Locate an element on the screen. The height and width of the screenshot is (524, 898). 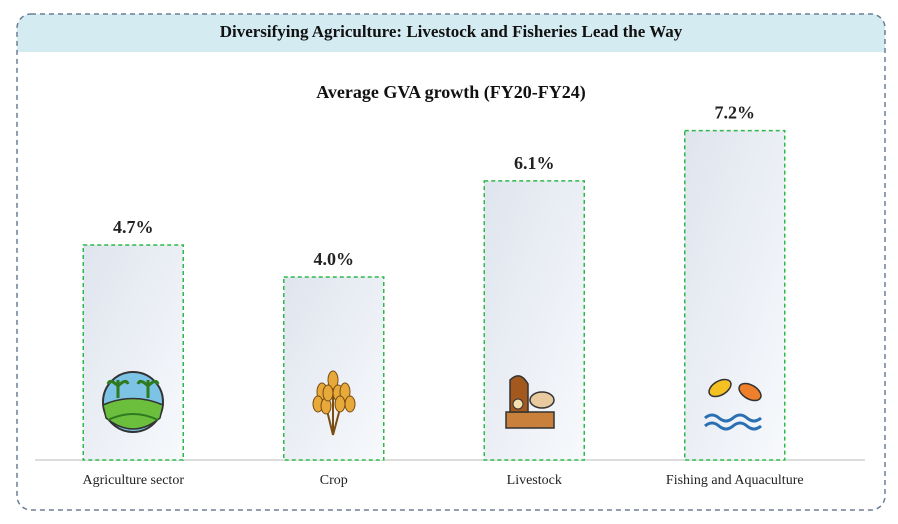
header-band is located at coordinates (451, 33).